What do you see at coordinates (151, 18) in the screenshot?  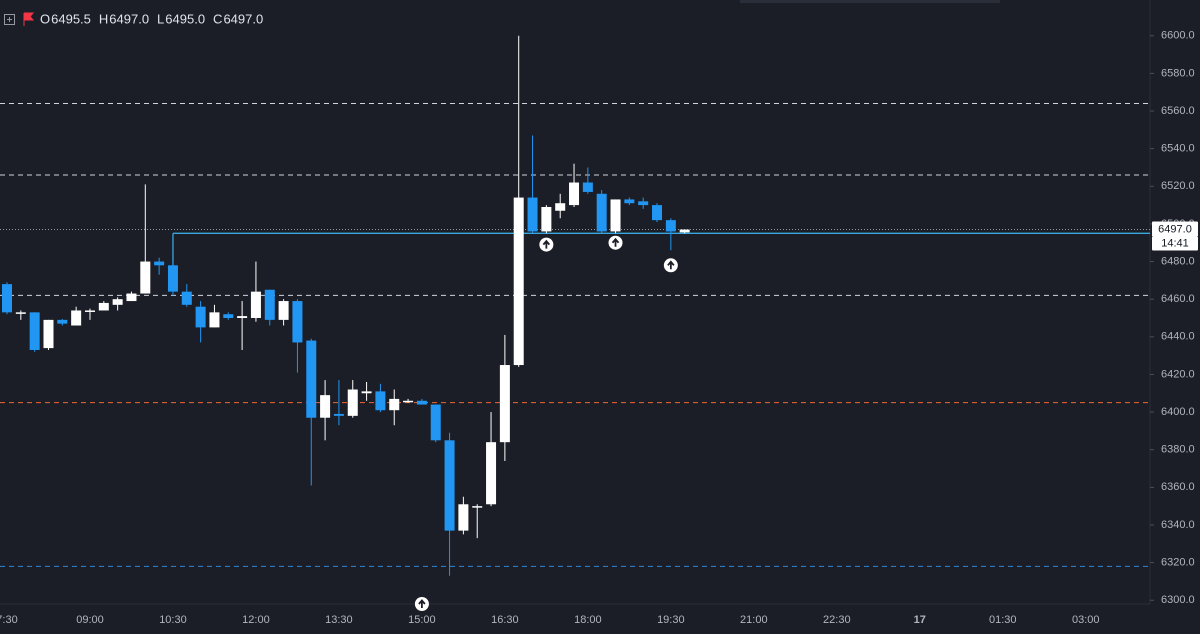 I see `ohlc-legend: O 6495.5 H 6497.0 L 6495.0 C 6497.0` at bounding box center [151, 18].